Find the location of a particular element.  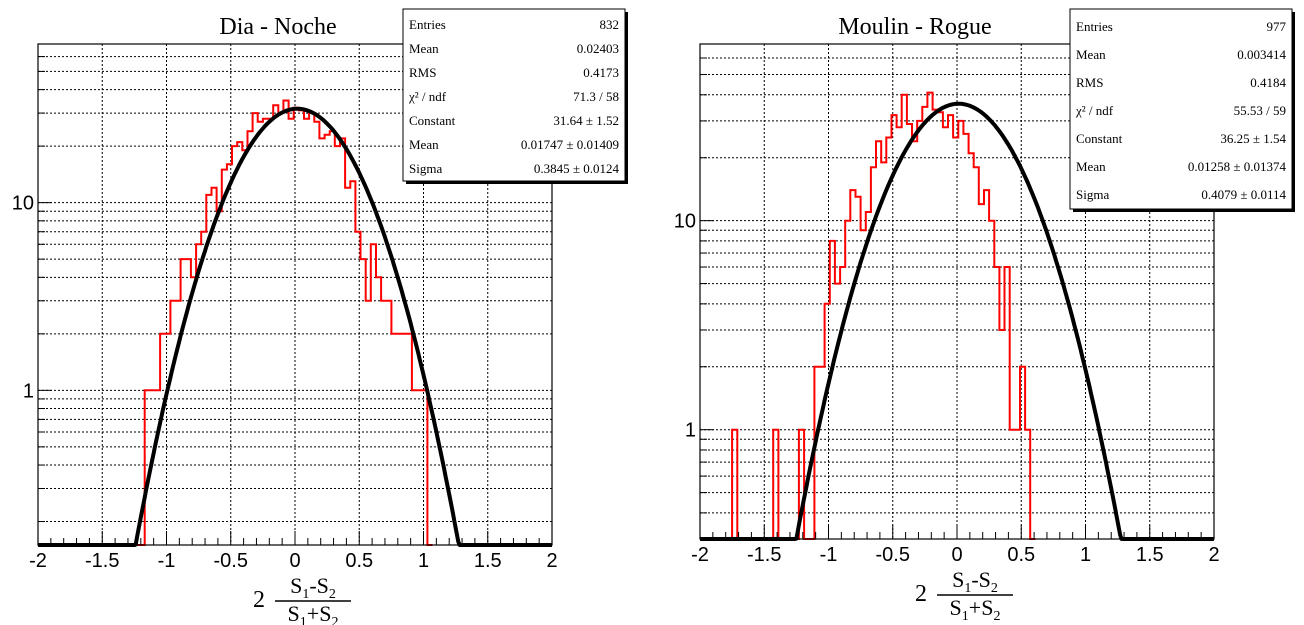

stats-value: 71.3 / 58 is located at coordinates (596, 96).